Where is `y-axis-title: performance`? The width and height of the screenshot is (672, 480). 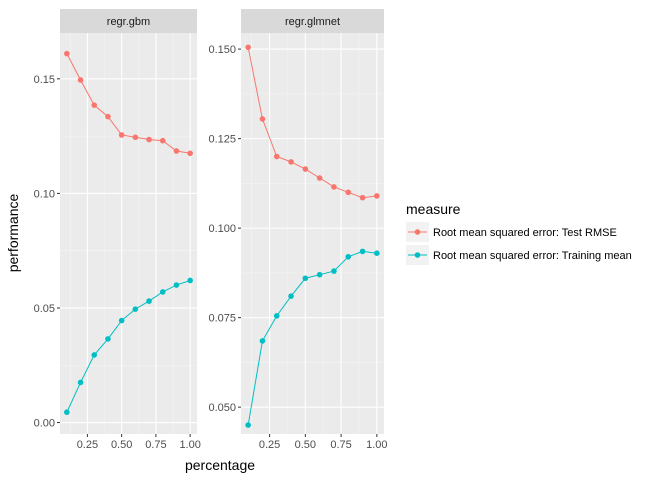
y-axis-title: performance is located at coordinates (13, 232).